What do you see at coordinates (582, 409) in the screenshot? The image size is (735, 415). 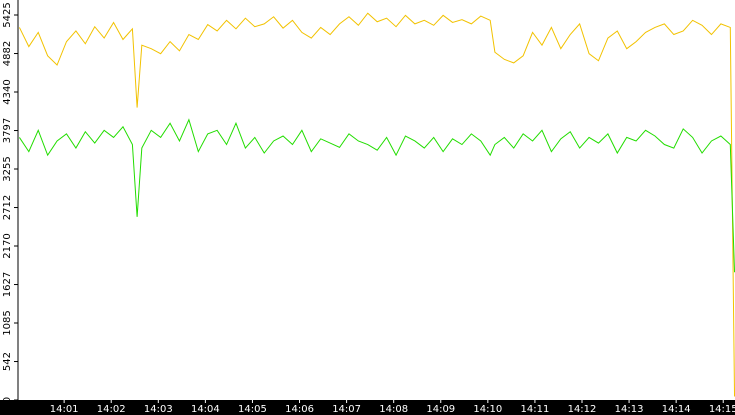 I see `x-tick-label: 14:12` at bounding box center [582, 409].